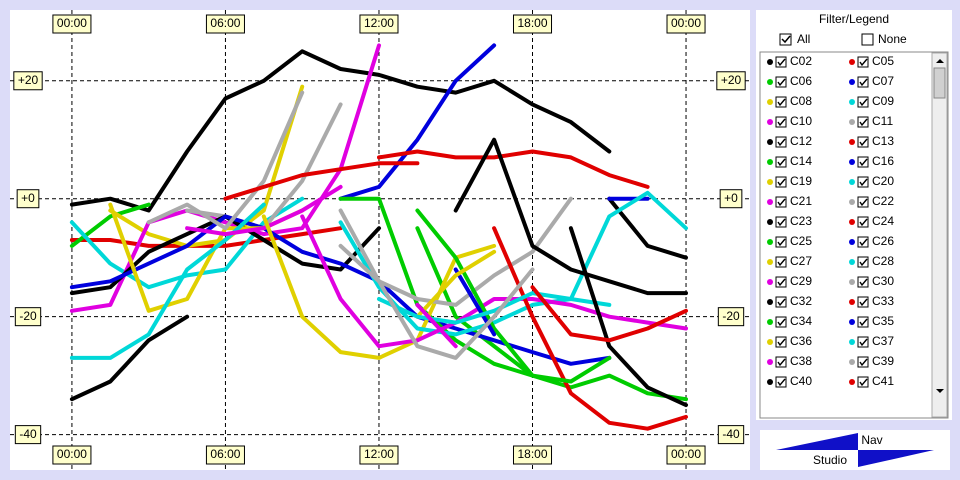  I want to click on legend-label: C16, so click(883, 161).